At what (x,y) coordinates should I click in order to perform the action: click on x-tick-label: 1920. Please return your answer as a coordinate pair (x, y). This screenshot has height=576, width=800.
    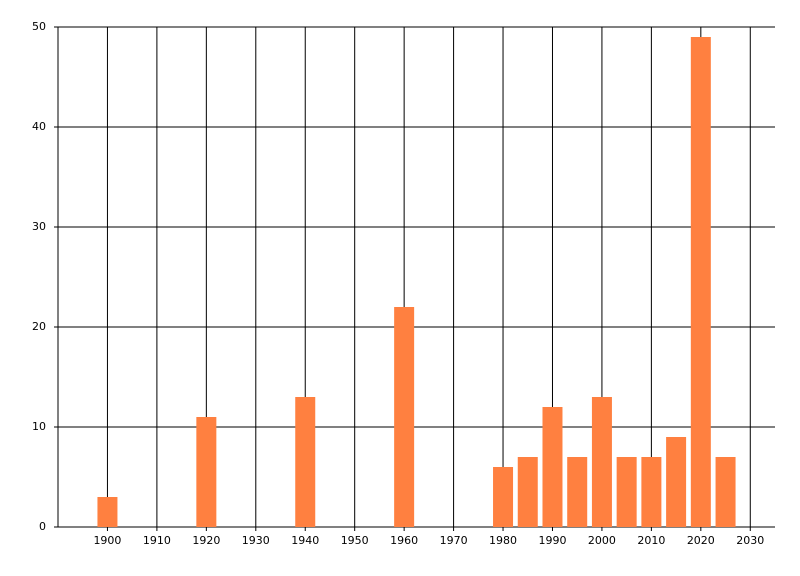
    Looking at the image, I should click on (206, 540).